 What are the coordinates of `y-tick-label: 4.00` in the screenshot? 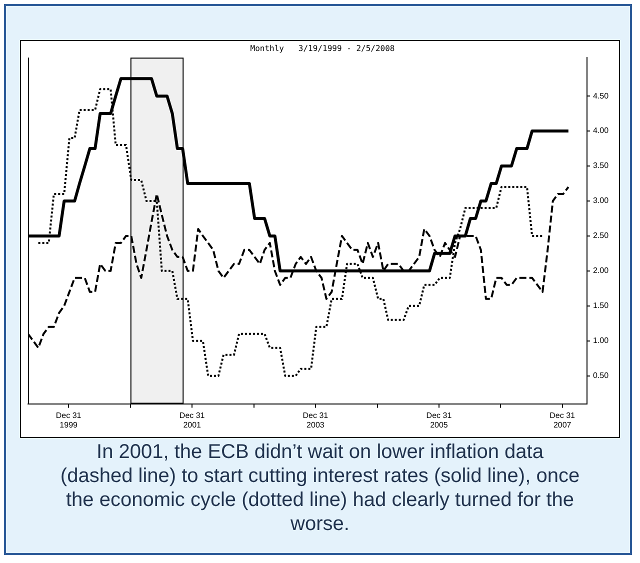 It's located at (601, 131).